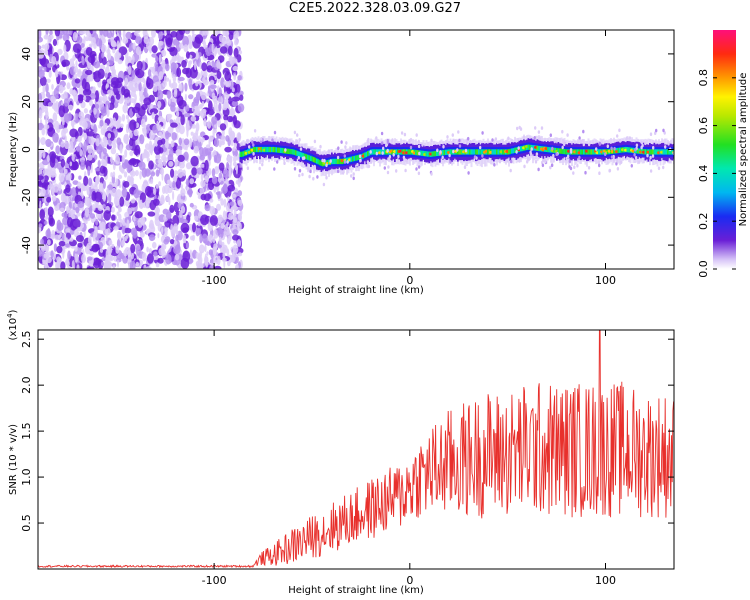  Describe the element at coordinates (214, 280) in the screenshot. I see `spectrogram-x-tick-label: -100` at that location.